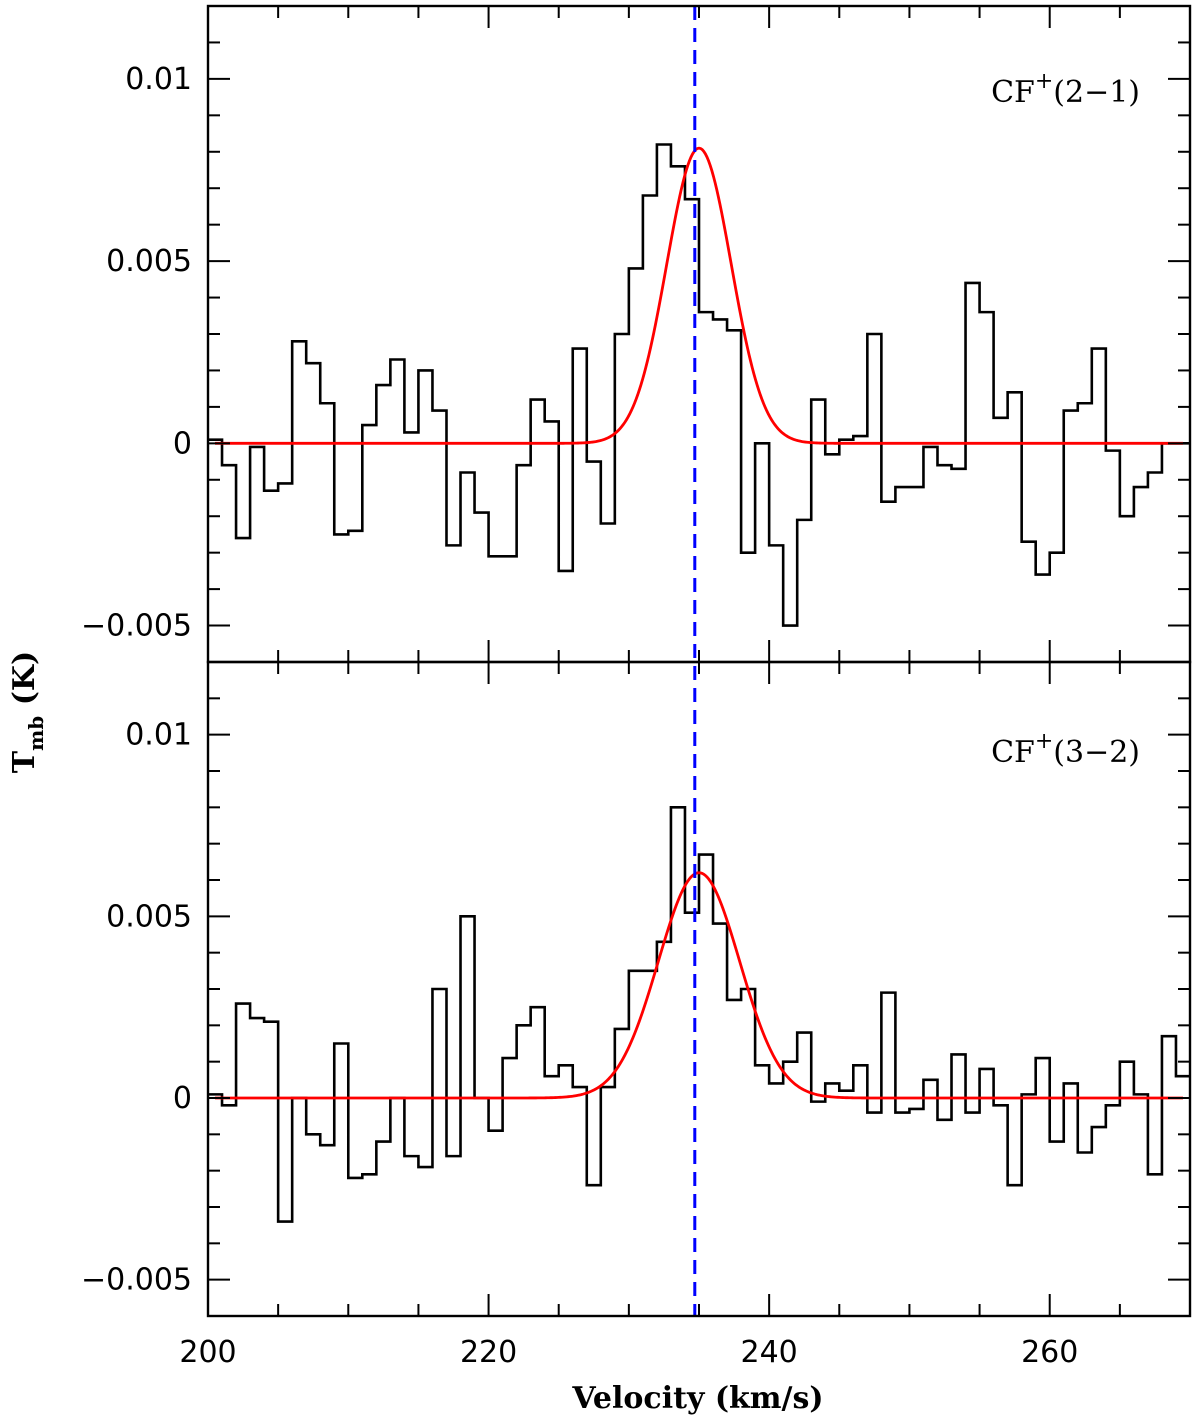 This screenshot has width=1200, height=1420. What do you see at coordinates (1065, 749) in the screenshot?
I see `transition-label-bottom: CF+(3−2)` at bounding box center [1065, 749].